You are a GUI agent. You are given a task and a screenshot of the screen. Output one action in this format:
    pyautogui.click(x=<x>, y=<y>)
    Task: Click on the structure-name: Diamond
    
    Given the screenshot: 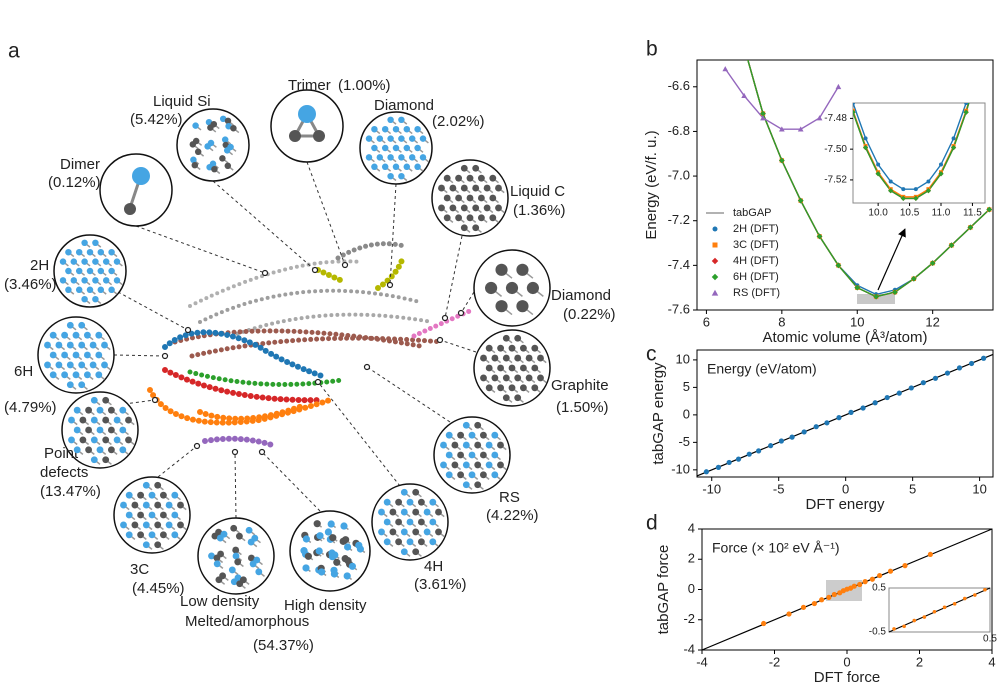 What is the action you would take?
    pyautogui.click(x=404, y=105)
    